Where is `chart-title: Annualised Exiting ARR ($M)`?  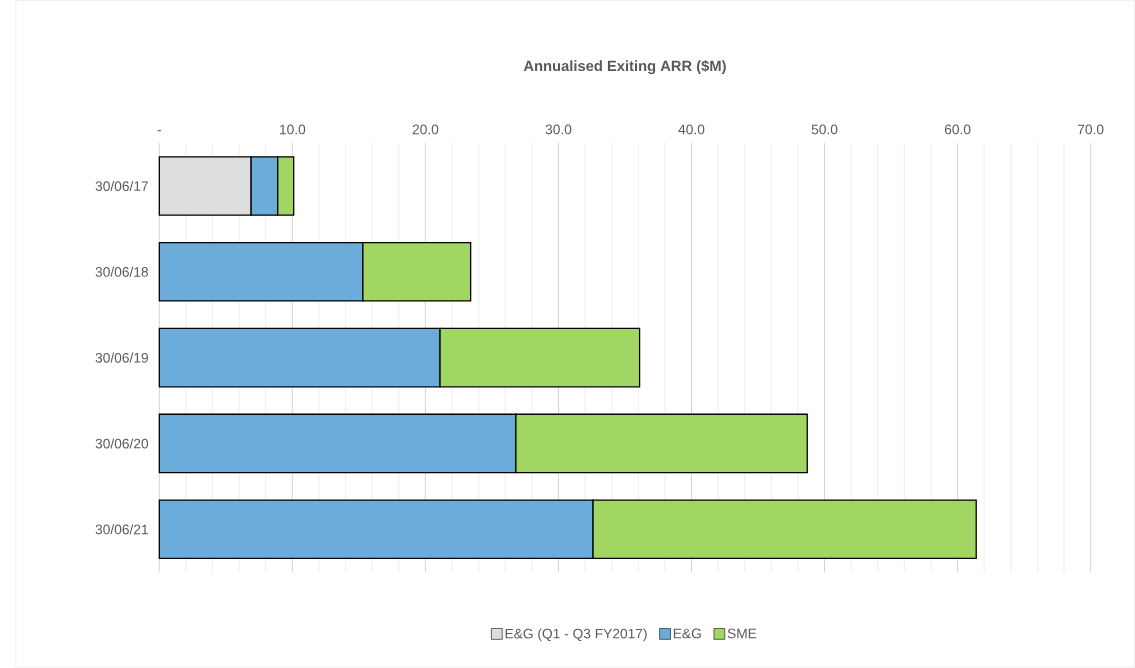
chart-title: Annualised Exiting ARR ($M) is located at coordinates (624, 67).